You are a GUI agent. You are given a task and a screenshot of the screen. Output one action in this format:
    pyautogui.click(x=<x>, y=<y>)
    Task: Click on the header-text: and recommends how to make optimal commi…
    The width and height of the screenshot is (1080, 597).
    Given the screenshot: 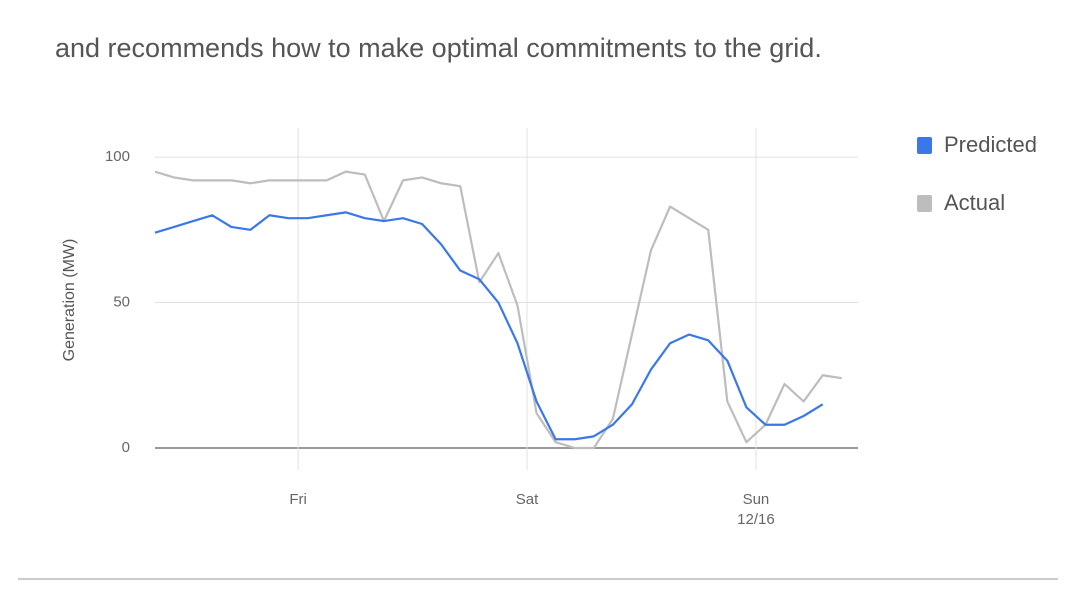 What is the action you would take?
    pyautogui.click(x=438, y=48)
    